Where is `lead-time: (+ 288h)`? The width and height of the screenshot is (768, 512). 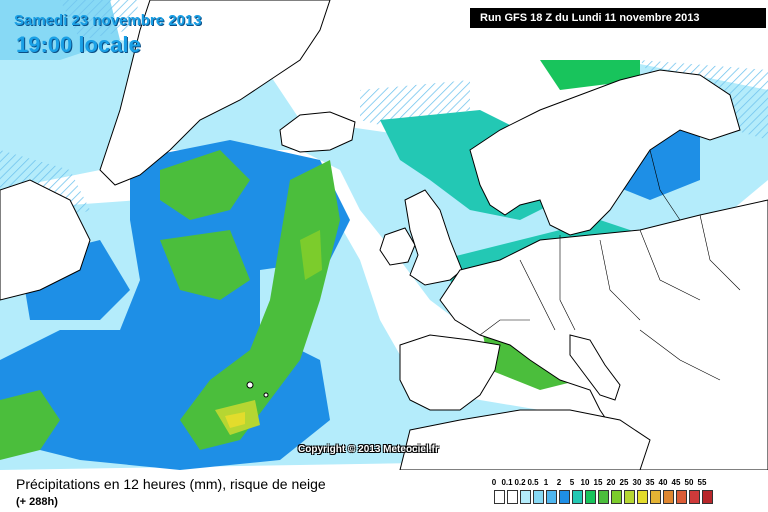
lead-time: (+ 288h) is located at coordinates (37, 502).